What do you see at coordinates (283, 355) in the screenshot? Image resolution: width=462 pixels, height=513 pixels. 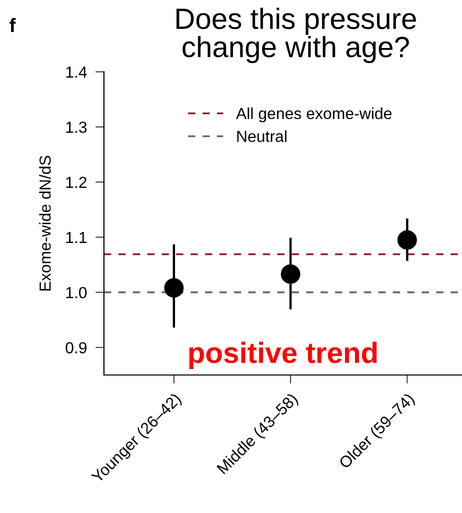 I see `annotation: positive trend` at bounding box center [283, 355].